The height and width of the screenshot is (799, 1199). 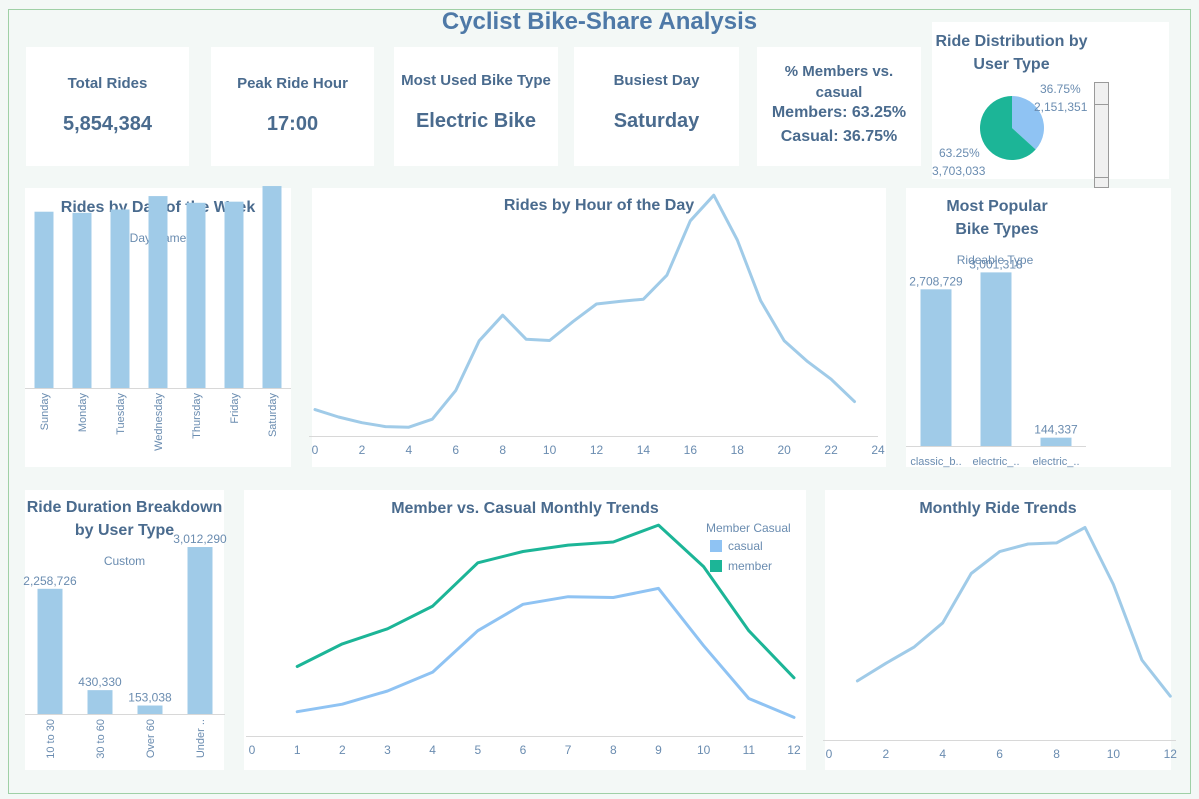 What do you see at coordinates (839, 112) in the screenshot?
I see `kpi-members-value: Members: 63.25%` at bounding box center [839, 112].